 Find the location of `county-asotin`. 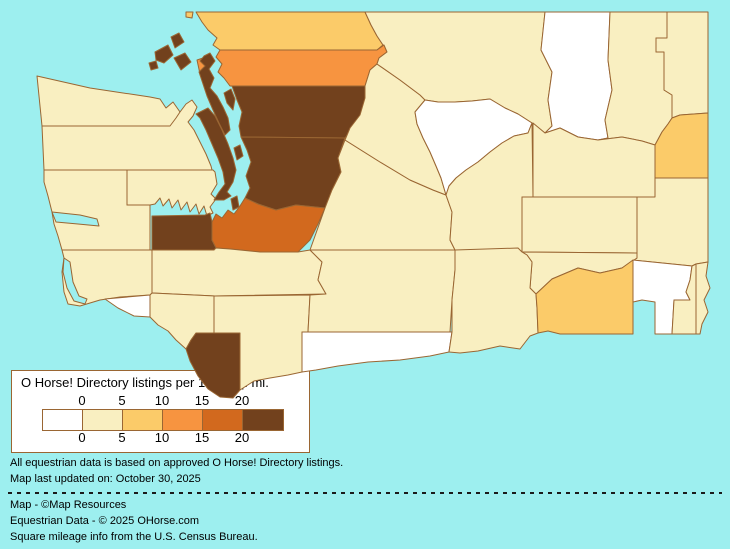

county-asotin is located at coordinates (703, 298).